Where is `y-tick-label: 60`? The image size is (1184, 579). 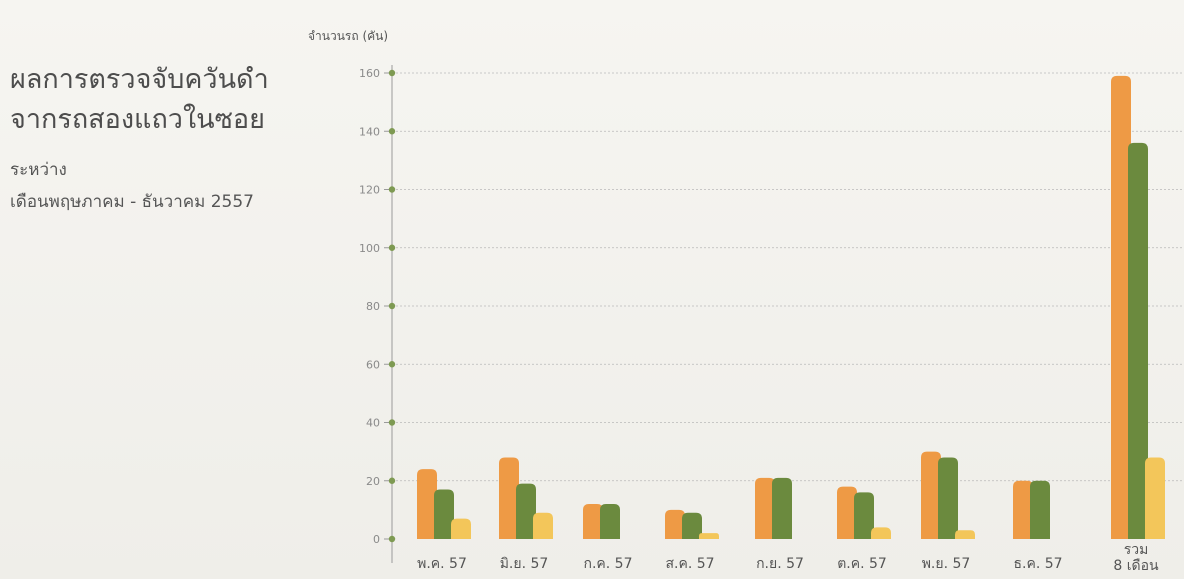
y-tick-label: 60 is located at coordinates (373, 364).